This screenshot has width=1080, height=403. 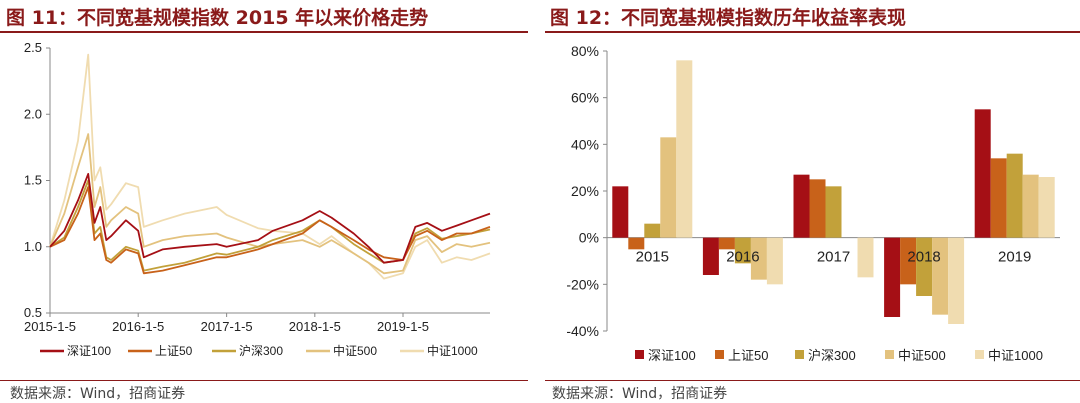 What do you see at coordinates (585, 51) in the screenshot?
I see `y-tick-label: 80%` at bounding box center [585, 51].